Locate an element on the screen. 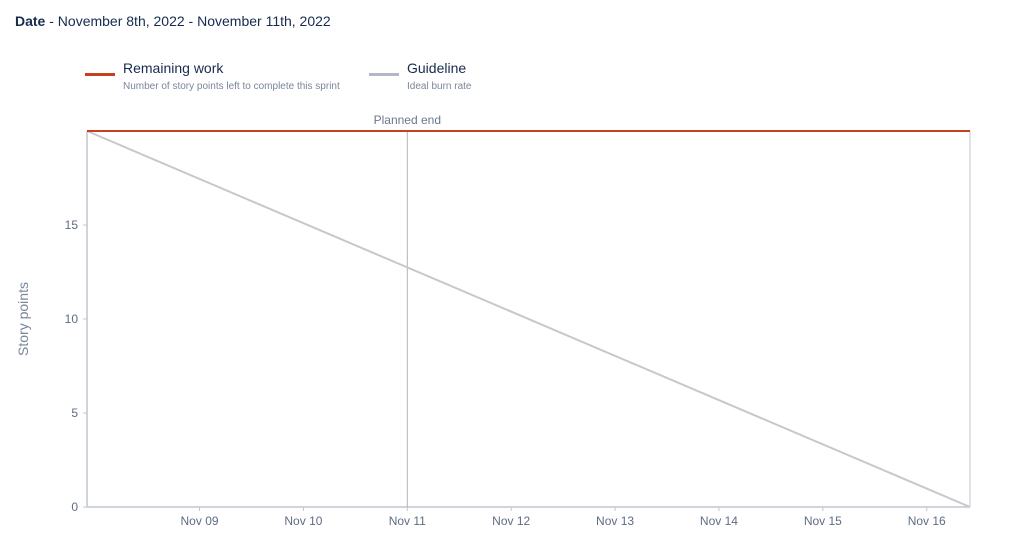  x-tick-label: Nov 10 is located at coordinates (303, 521).